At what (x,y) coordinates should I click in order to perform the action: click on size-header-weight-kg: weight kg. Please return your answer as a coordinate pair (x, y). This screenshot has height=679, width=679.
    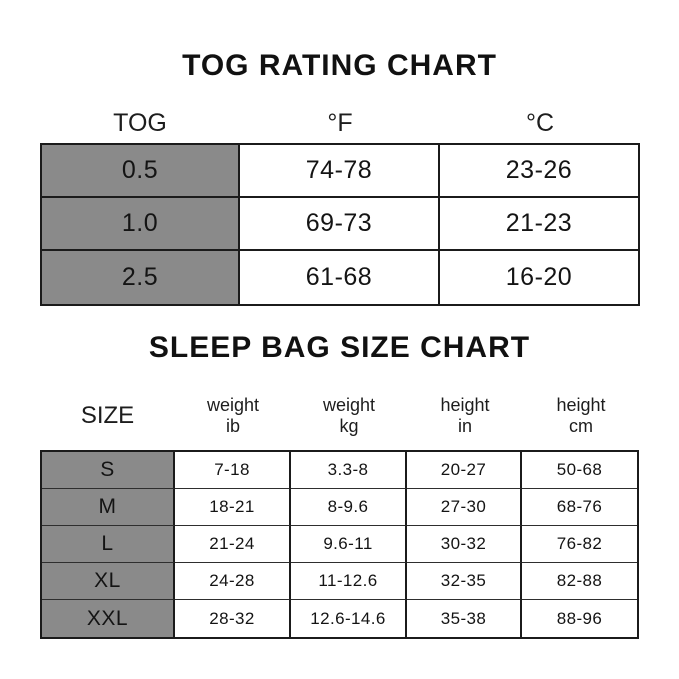
    Looking at the image, I should click on (349, 416).